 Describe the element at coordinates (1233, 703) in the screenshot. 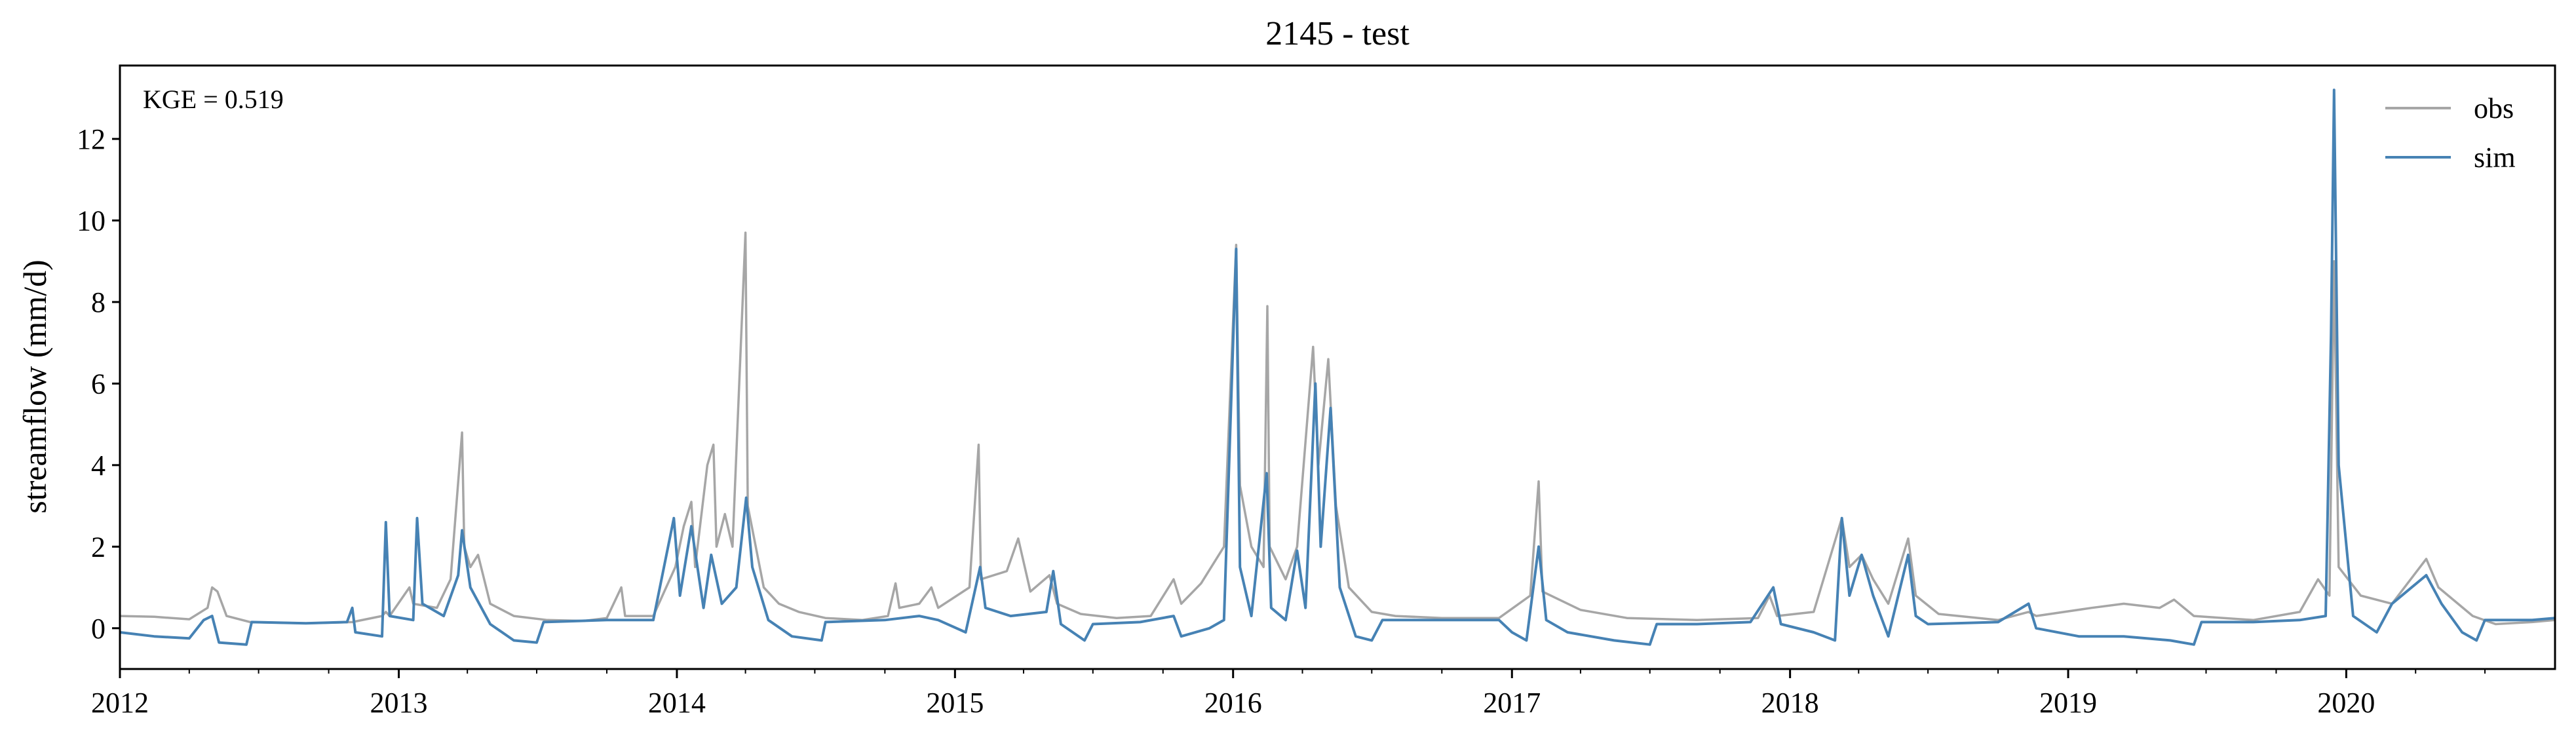

I see `x-tick-label: 2016` at that location.